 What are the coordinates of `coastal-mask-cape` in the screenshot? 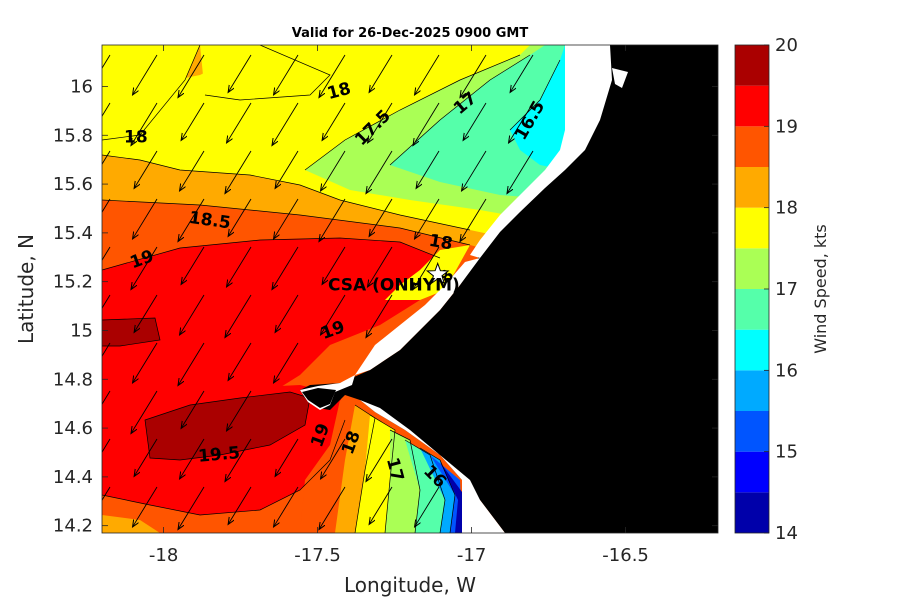 It's located at (620, 78).